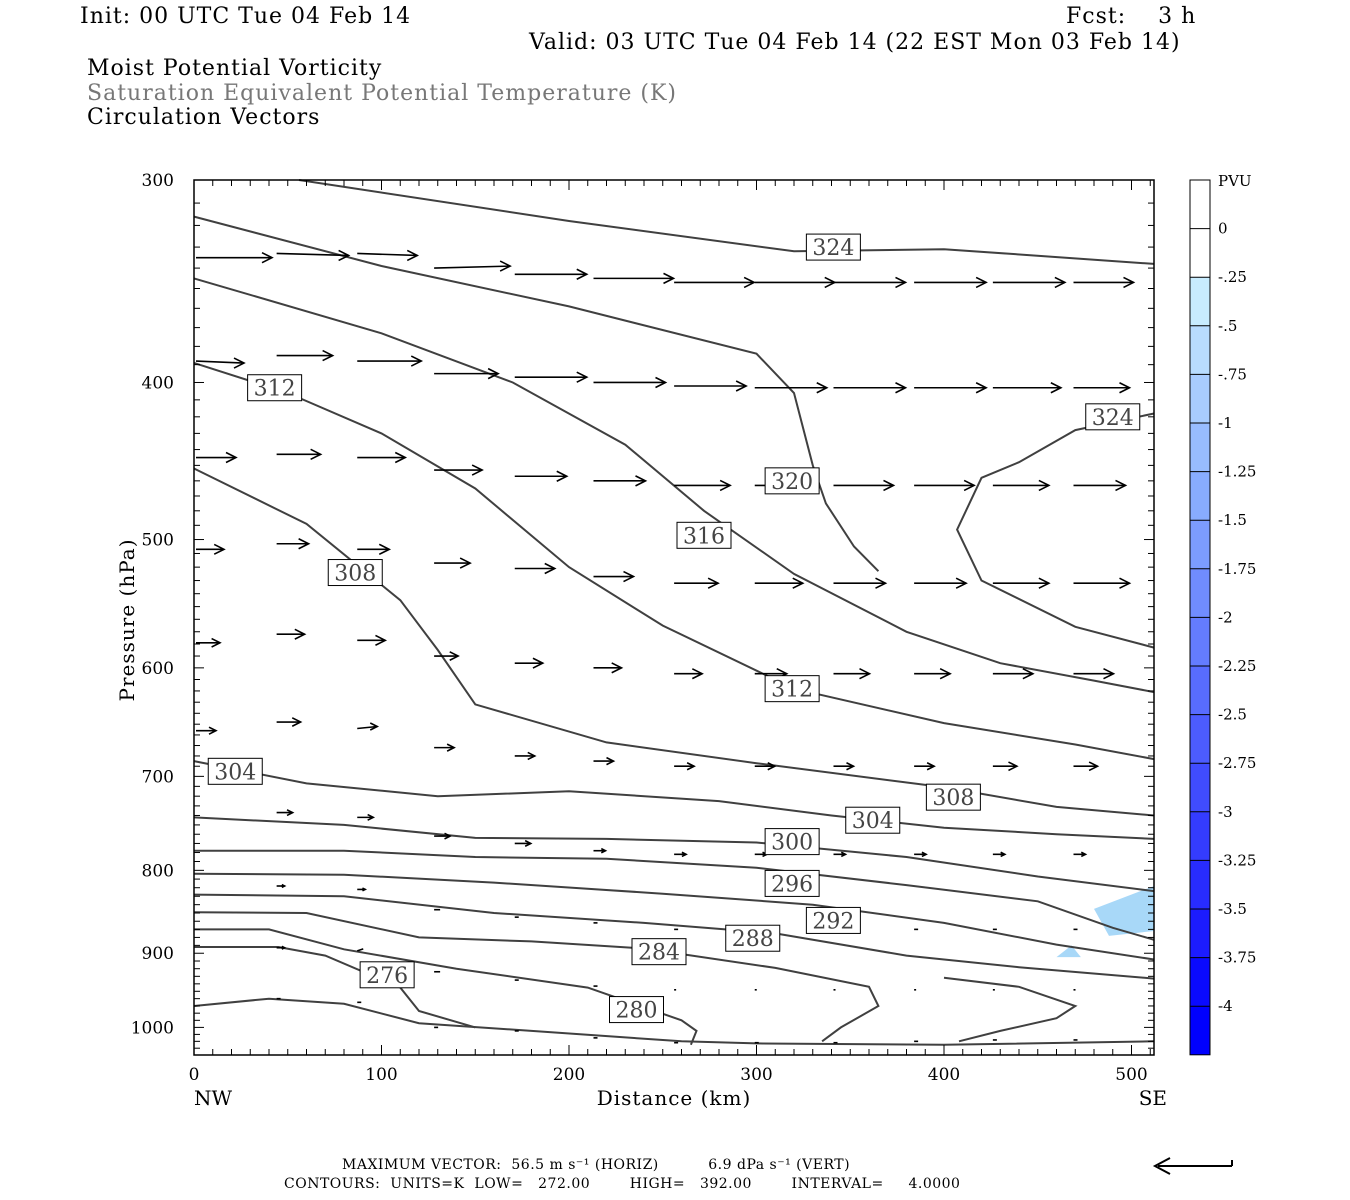  What do you see at coordinates (704, 536) in the screenshot?
I see `svg-text: 316` at bounding box center [704, 536].